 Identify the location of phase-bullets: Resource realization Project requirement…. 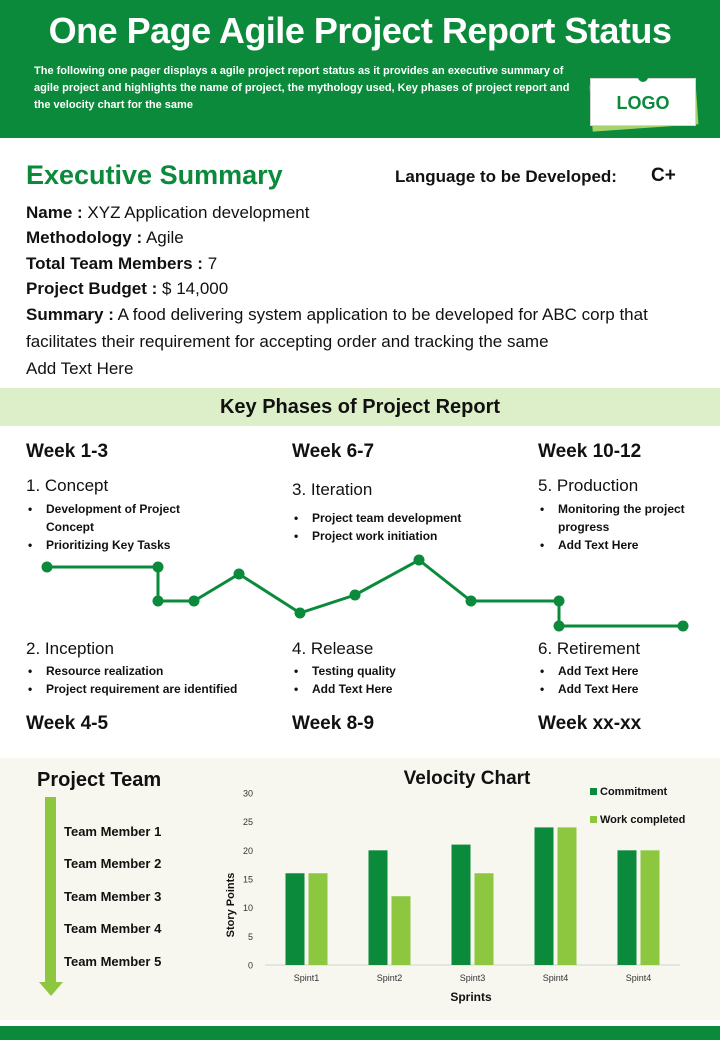
(146, 680).